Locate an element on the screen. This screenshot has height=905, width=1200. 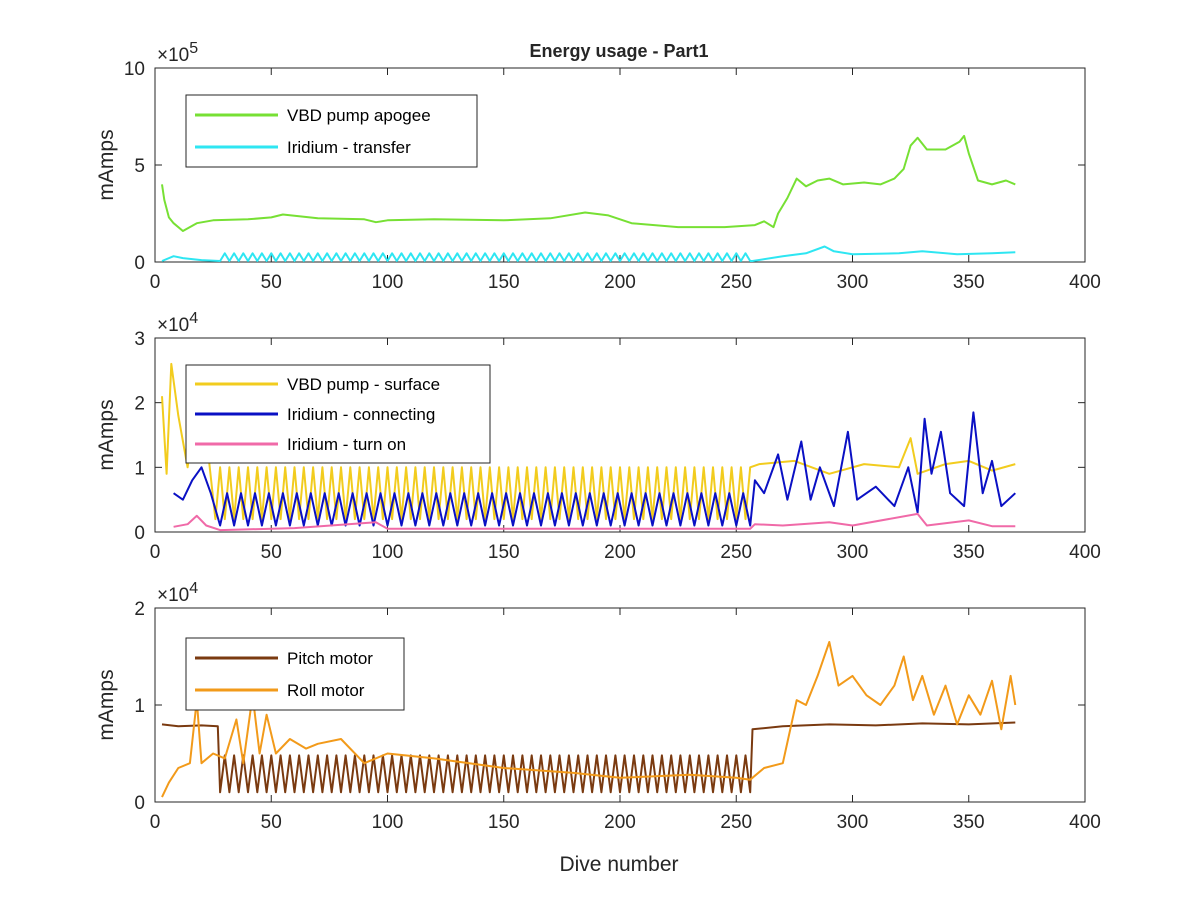
y-tick-label: 10 is located at coordinates (134, 69).